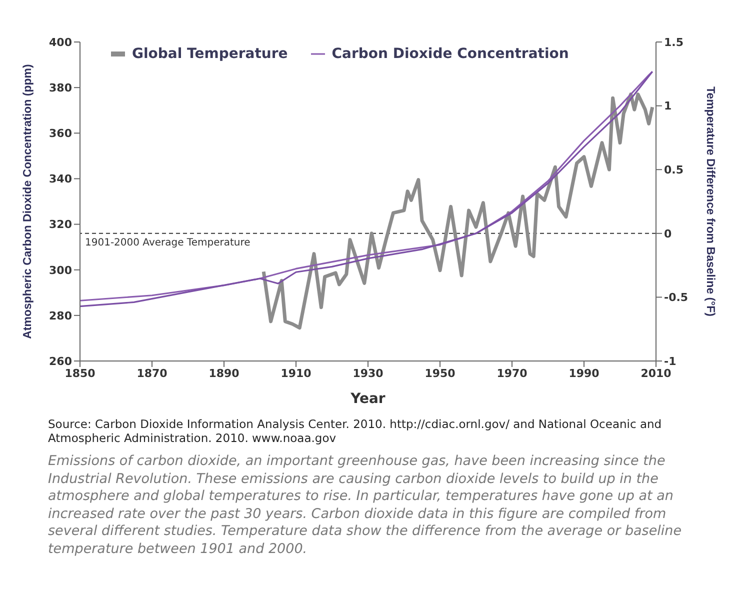 This screenshot has width=746, height=606. What do you see at coordinates (440, 373) in the screenshot?
I see `x-tick-label: 1950` at bounding box center [440, 373].